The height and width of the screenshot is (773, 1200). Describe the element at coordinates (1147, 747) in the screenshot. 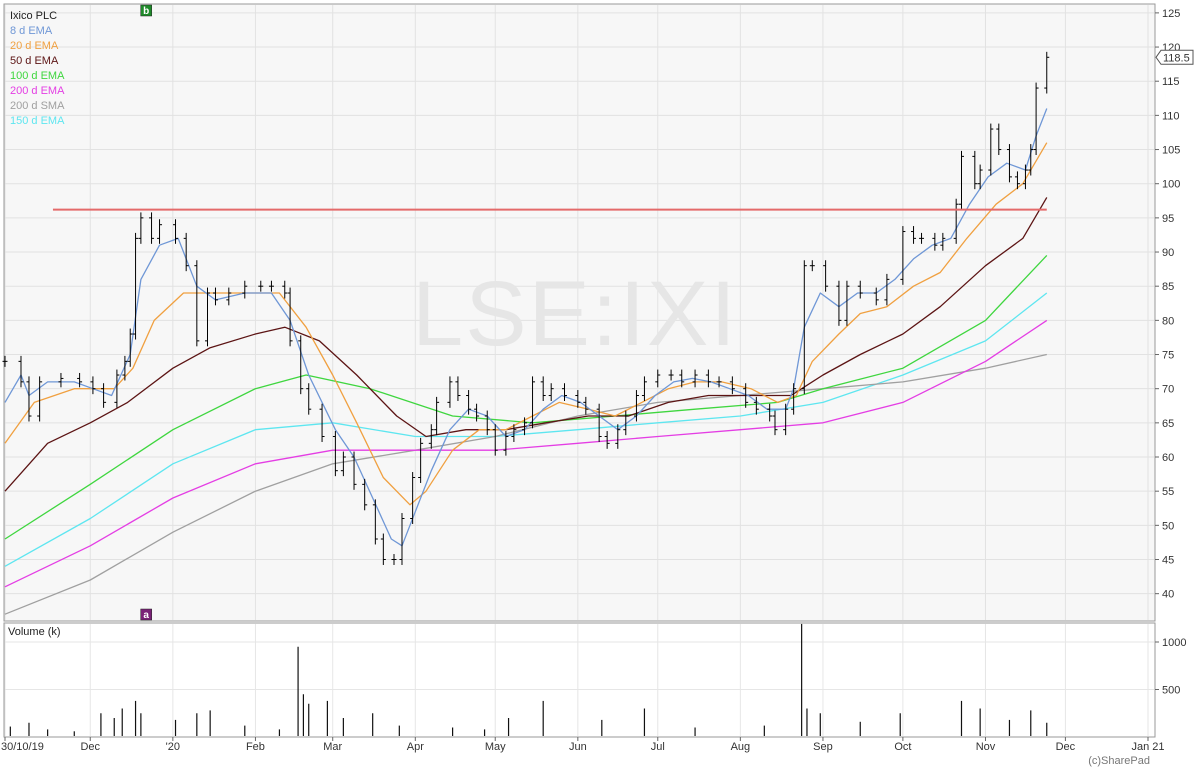

I see `time-tick-label: Jan 21` at that location.